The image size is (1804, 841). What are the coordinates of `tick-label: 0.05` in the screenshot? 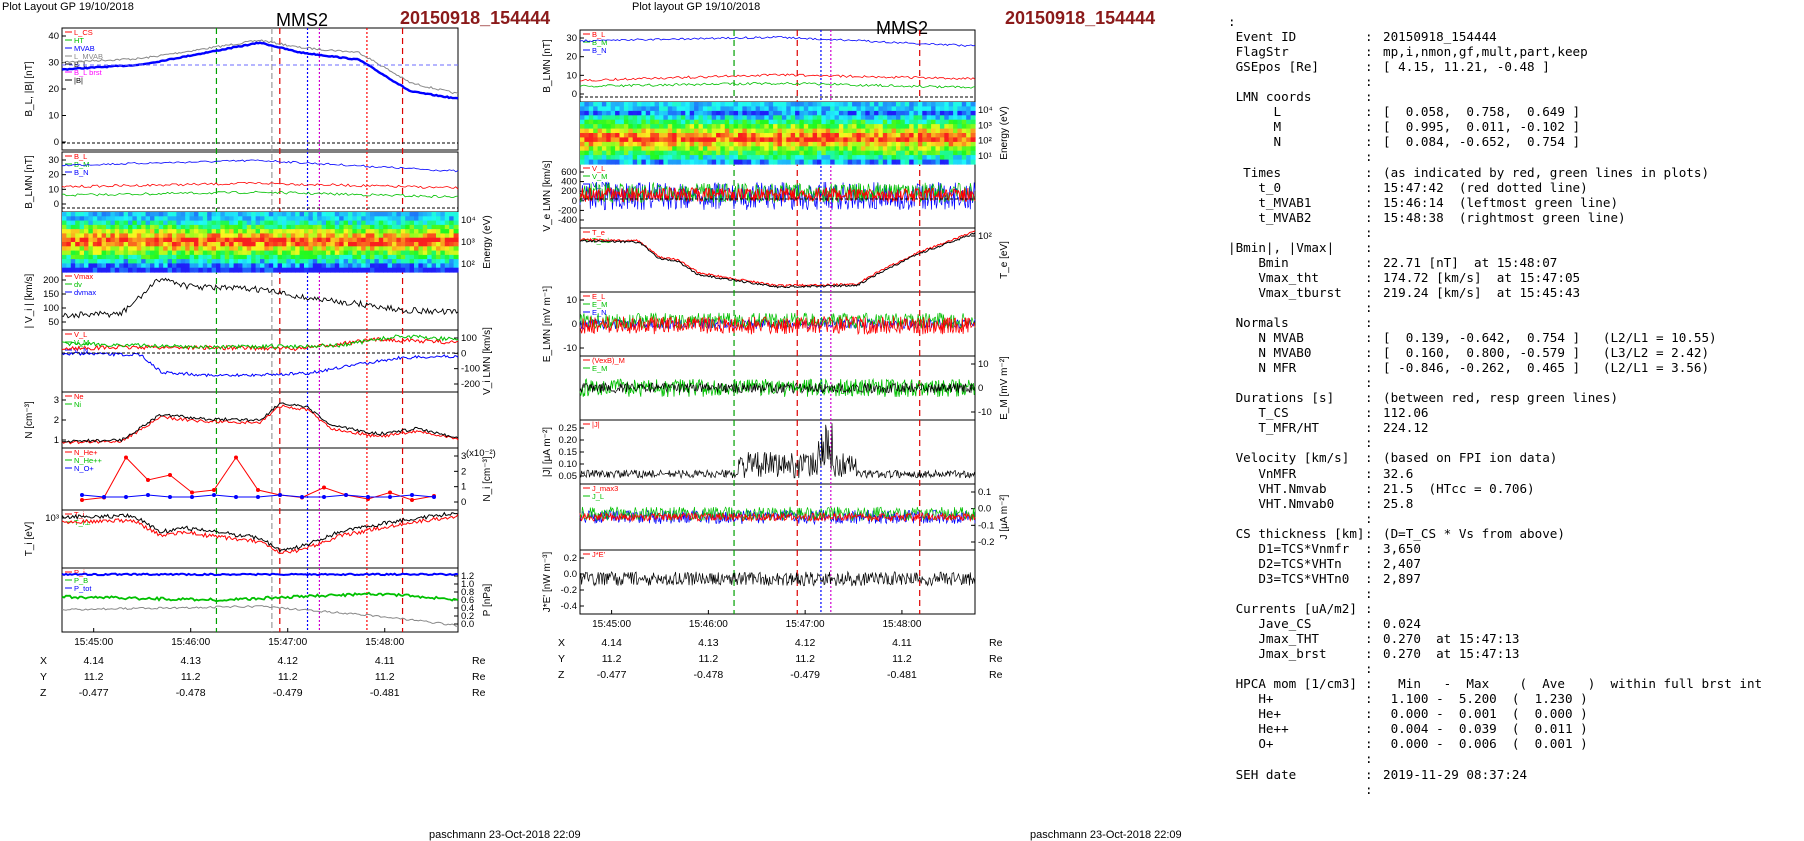 It's located at (568, 476).